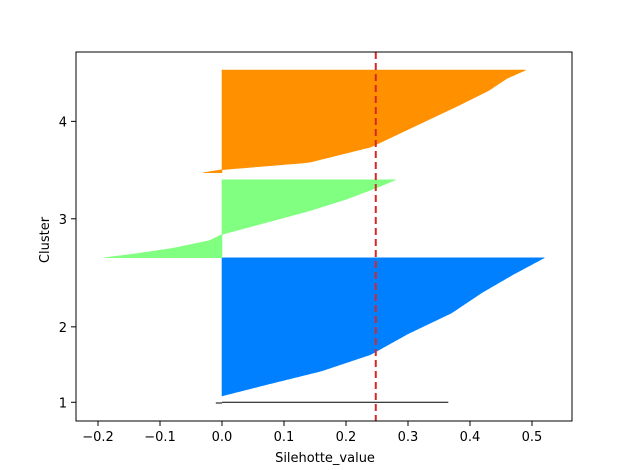 This screenshot has height=470, width=630. Describe the element at coordinates (45, 239) in the screenshot. I see `y-axis-label: Cluster` at that location.